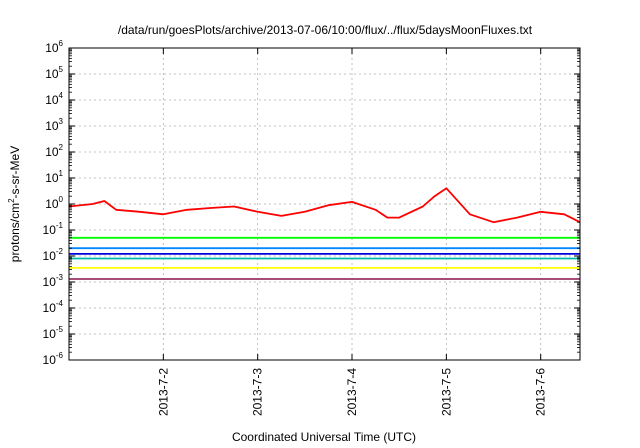 The image size is (640, 448). I want to click on y-tick-label: 10³, so click(54, 125).